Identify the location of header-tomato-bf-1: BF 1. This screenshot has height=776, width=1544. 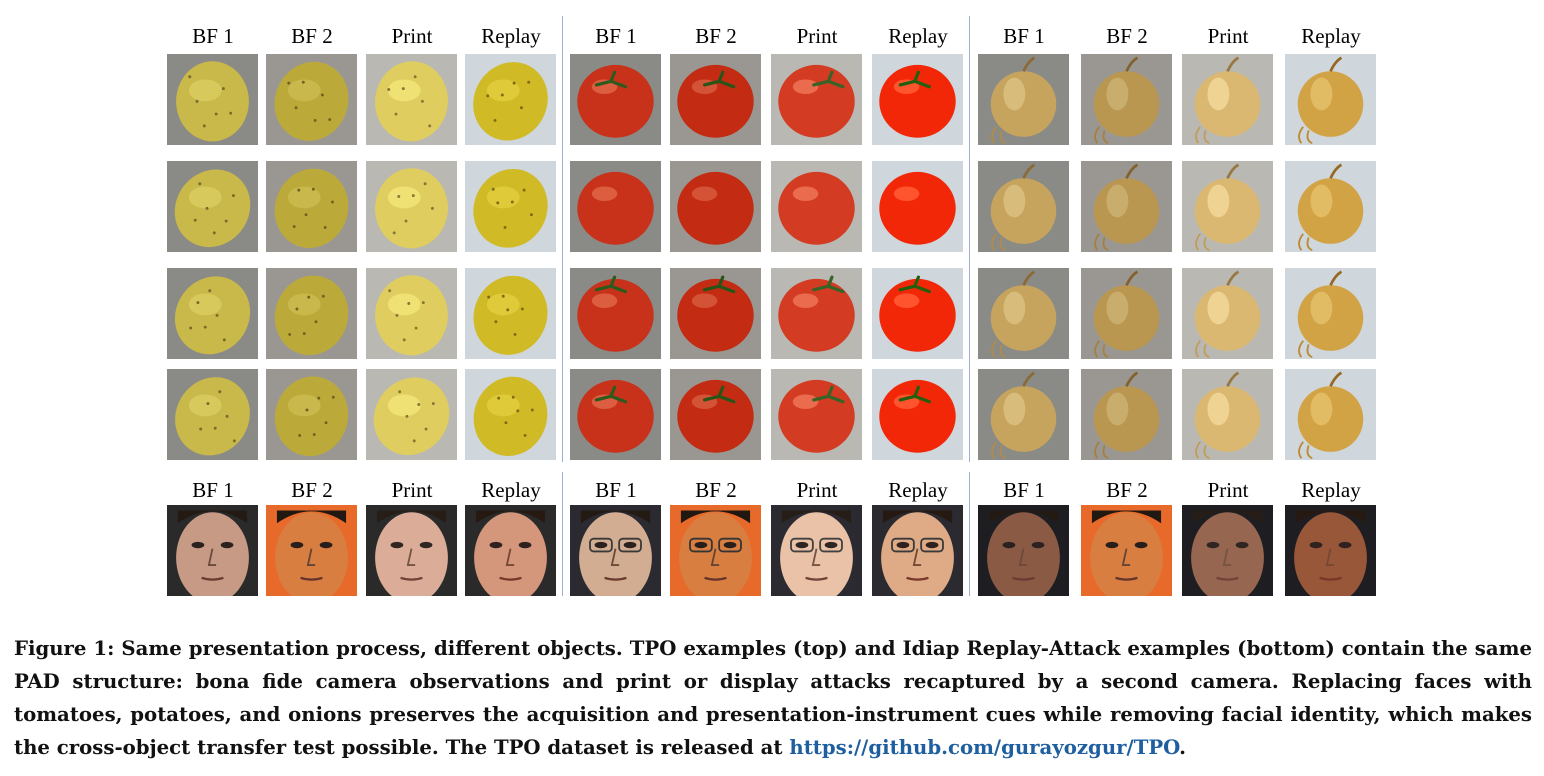
(616, 36).